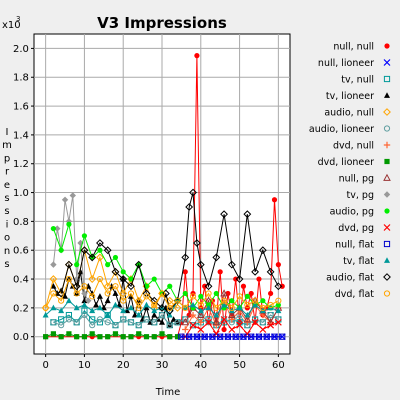 This screenshot has width=400, height=400. Describe the element at coordinates (18, 19) in the screenshot. I see `y-multiplier-exponent: 3` at that location.